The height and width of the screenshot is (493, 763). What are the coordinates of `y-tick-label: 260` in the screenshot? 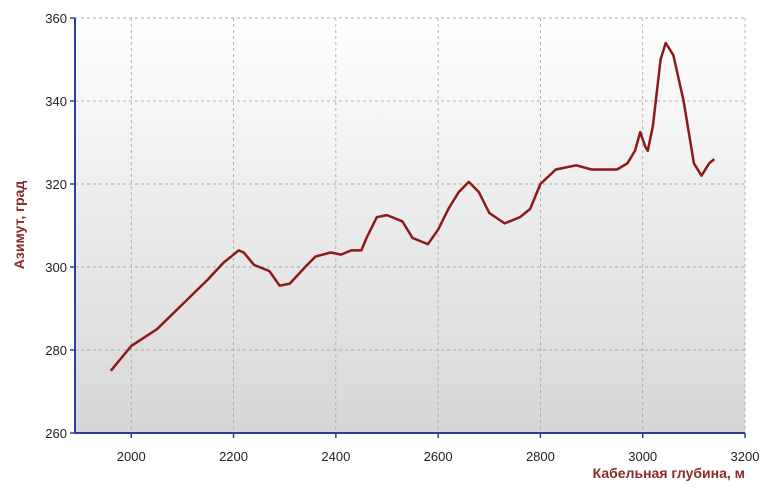 It's located at (56, 433).